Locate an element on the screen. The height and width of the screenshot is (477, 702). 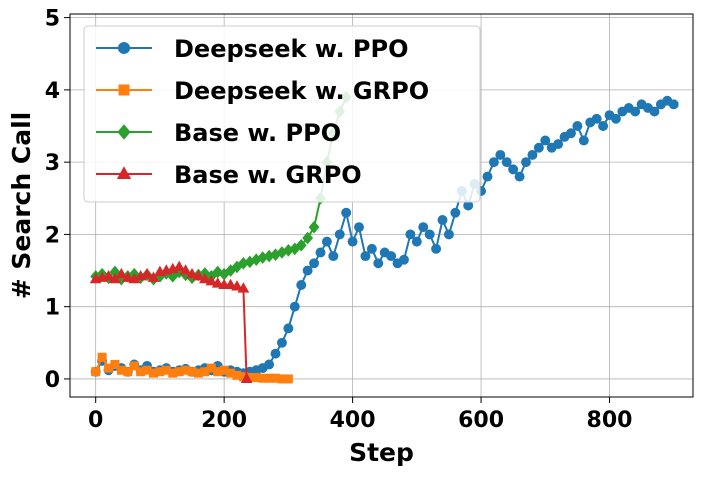
y-axis-label: # Search Call is located at coordinates (21, 206).